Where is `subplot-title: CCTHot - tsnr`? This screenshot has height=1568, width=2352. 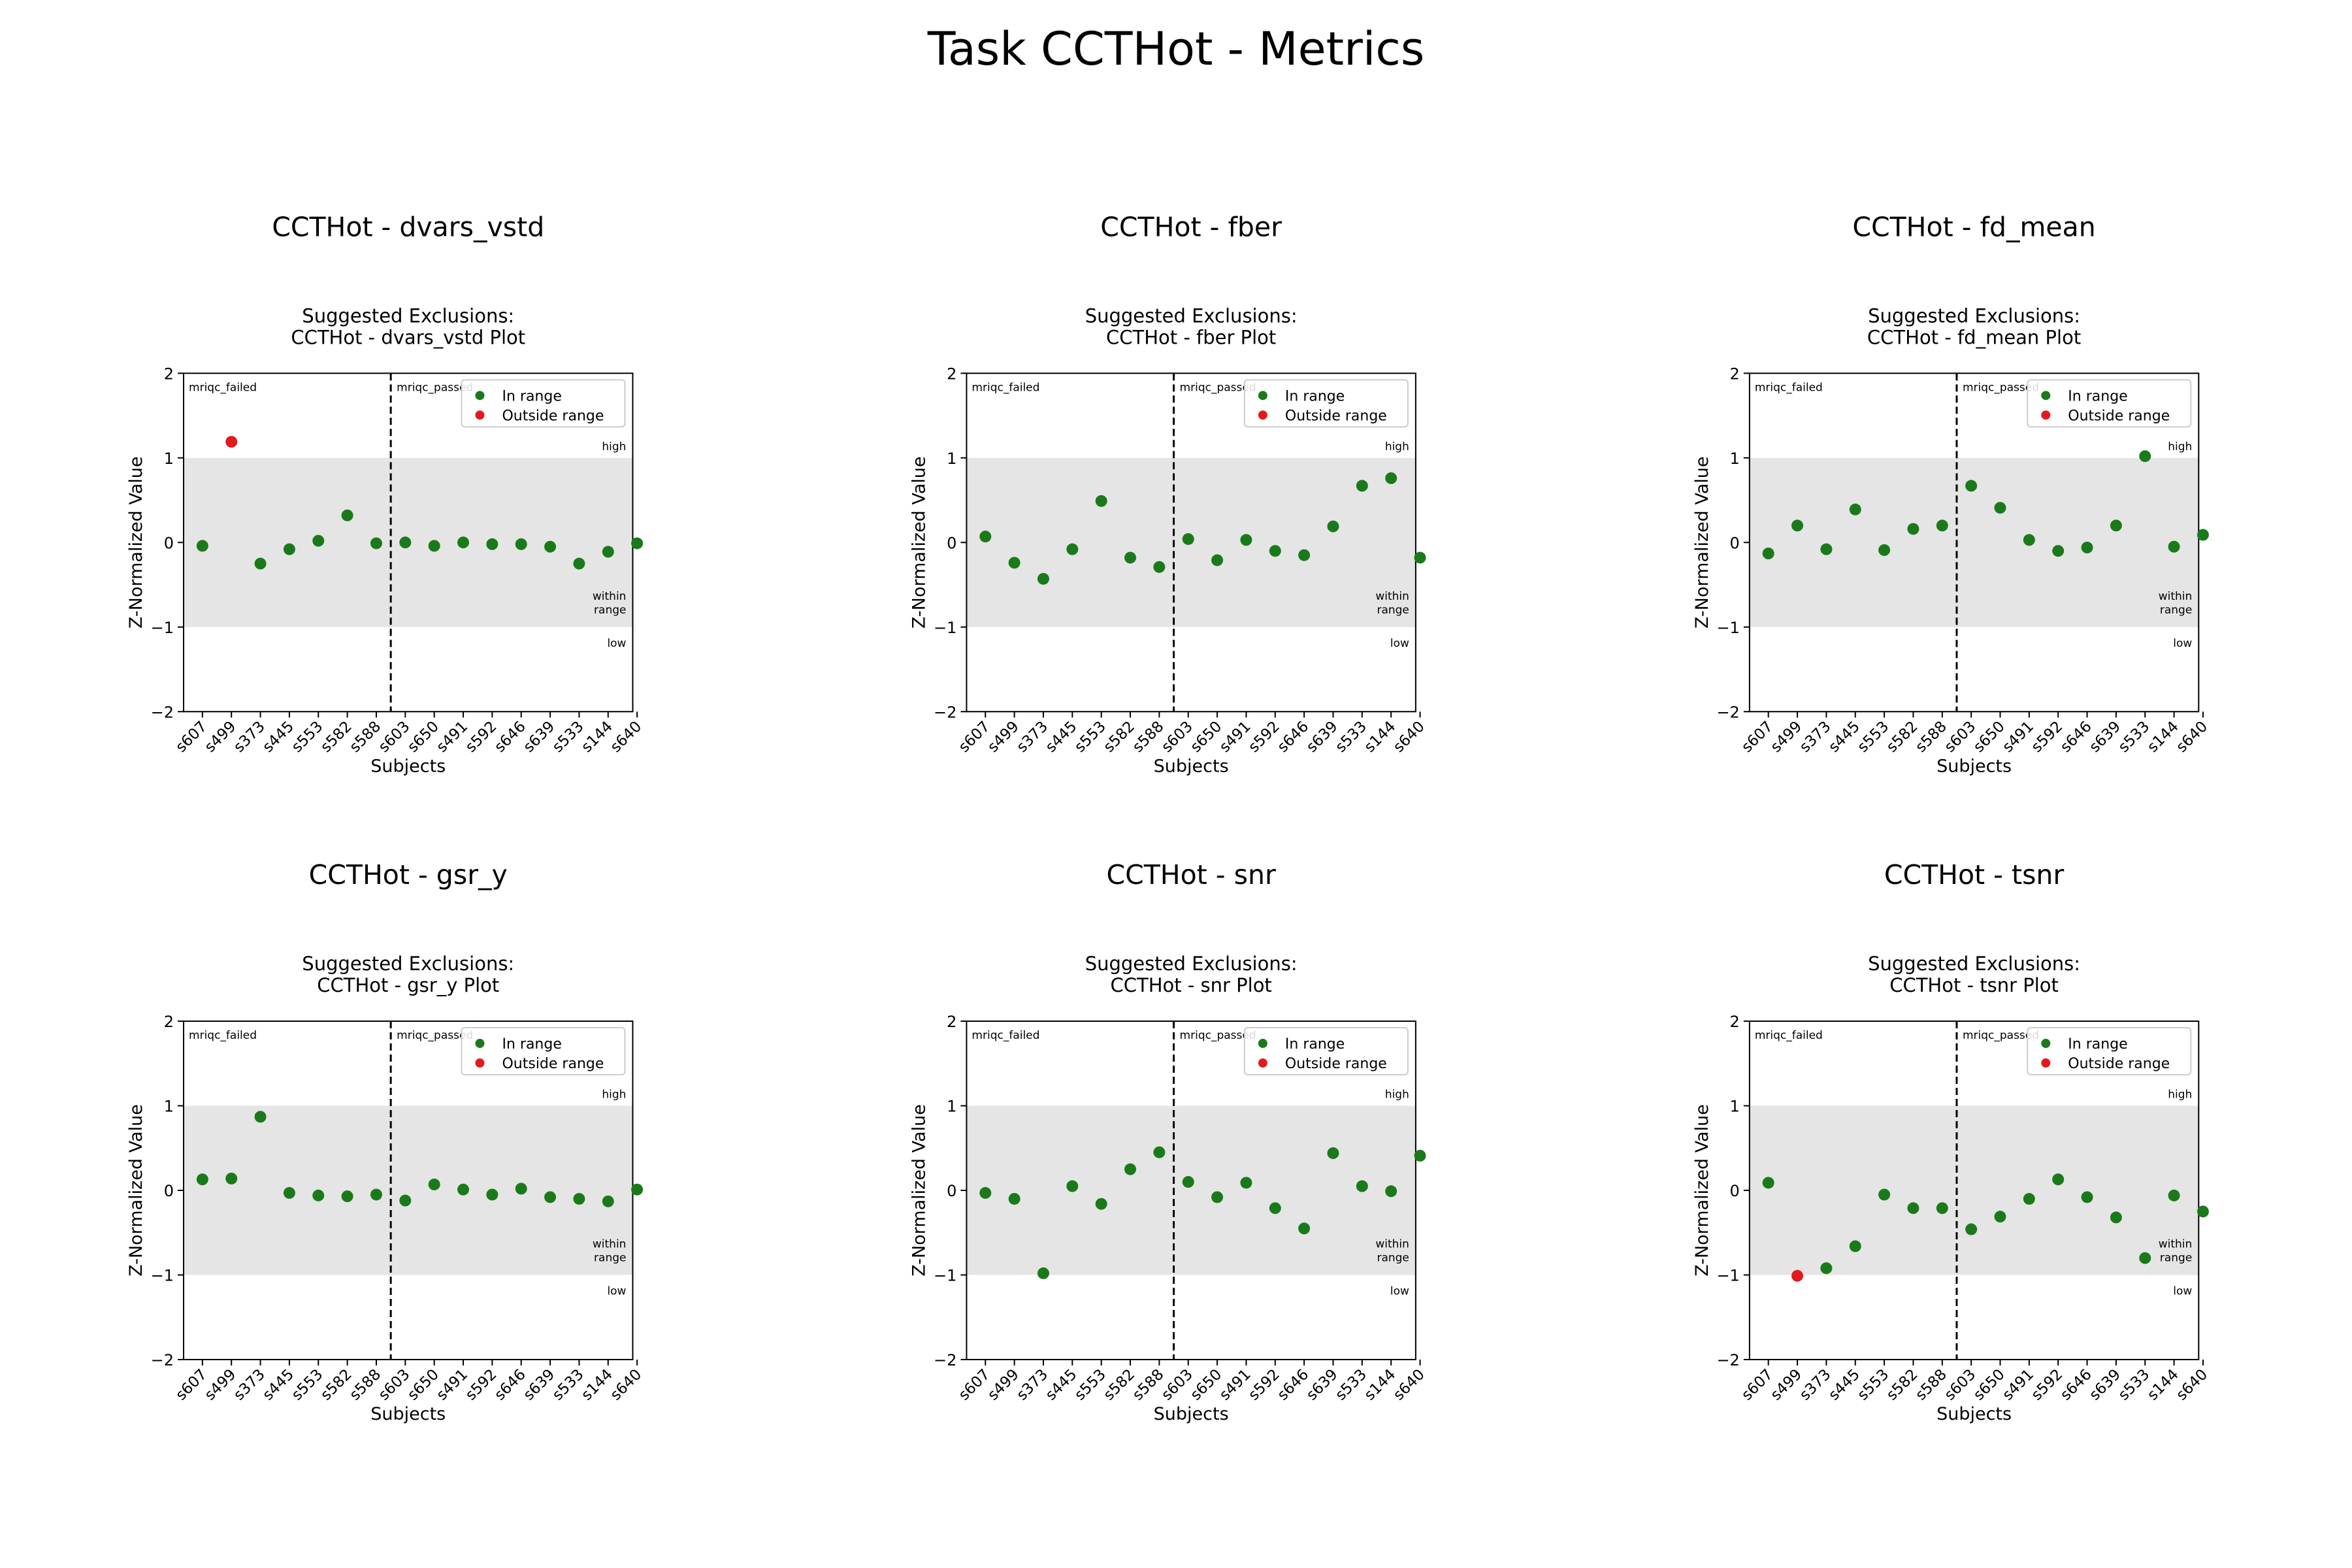 subplot-title: CCTHot - tsnr is located at coordinates (1974, 874).